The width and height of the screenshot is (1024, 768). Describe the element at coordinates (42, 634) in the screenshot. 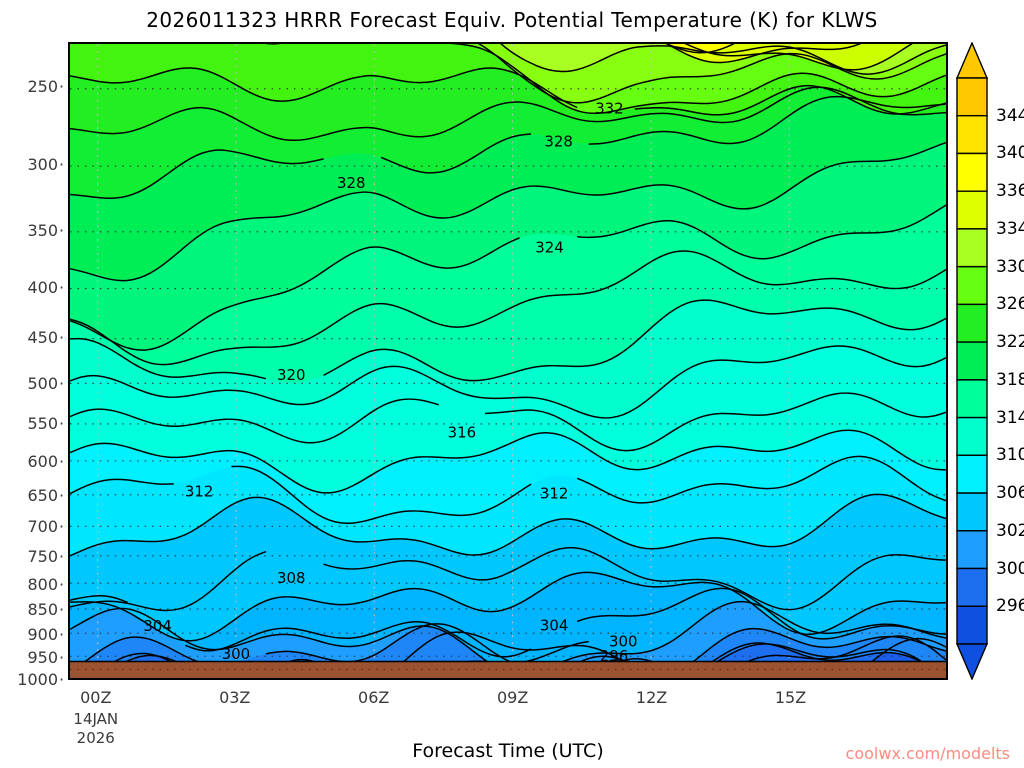

I see `y-tick-900: 900` at that location.